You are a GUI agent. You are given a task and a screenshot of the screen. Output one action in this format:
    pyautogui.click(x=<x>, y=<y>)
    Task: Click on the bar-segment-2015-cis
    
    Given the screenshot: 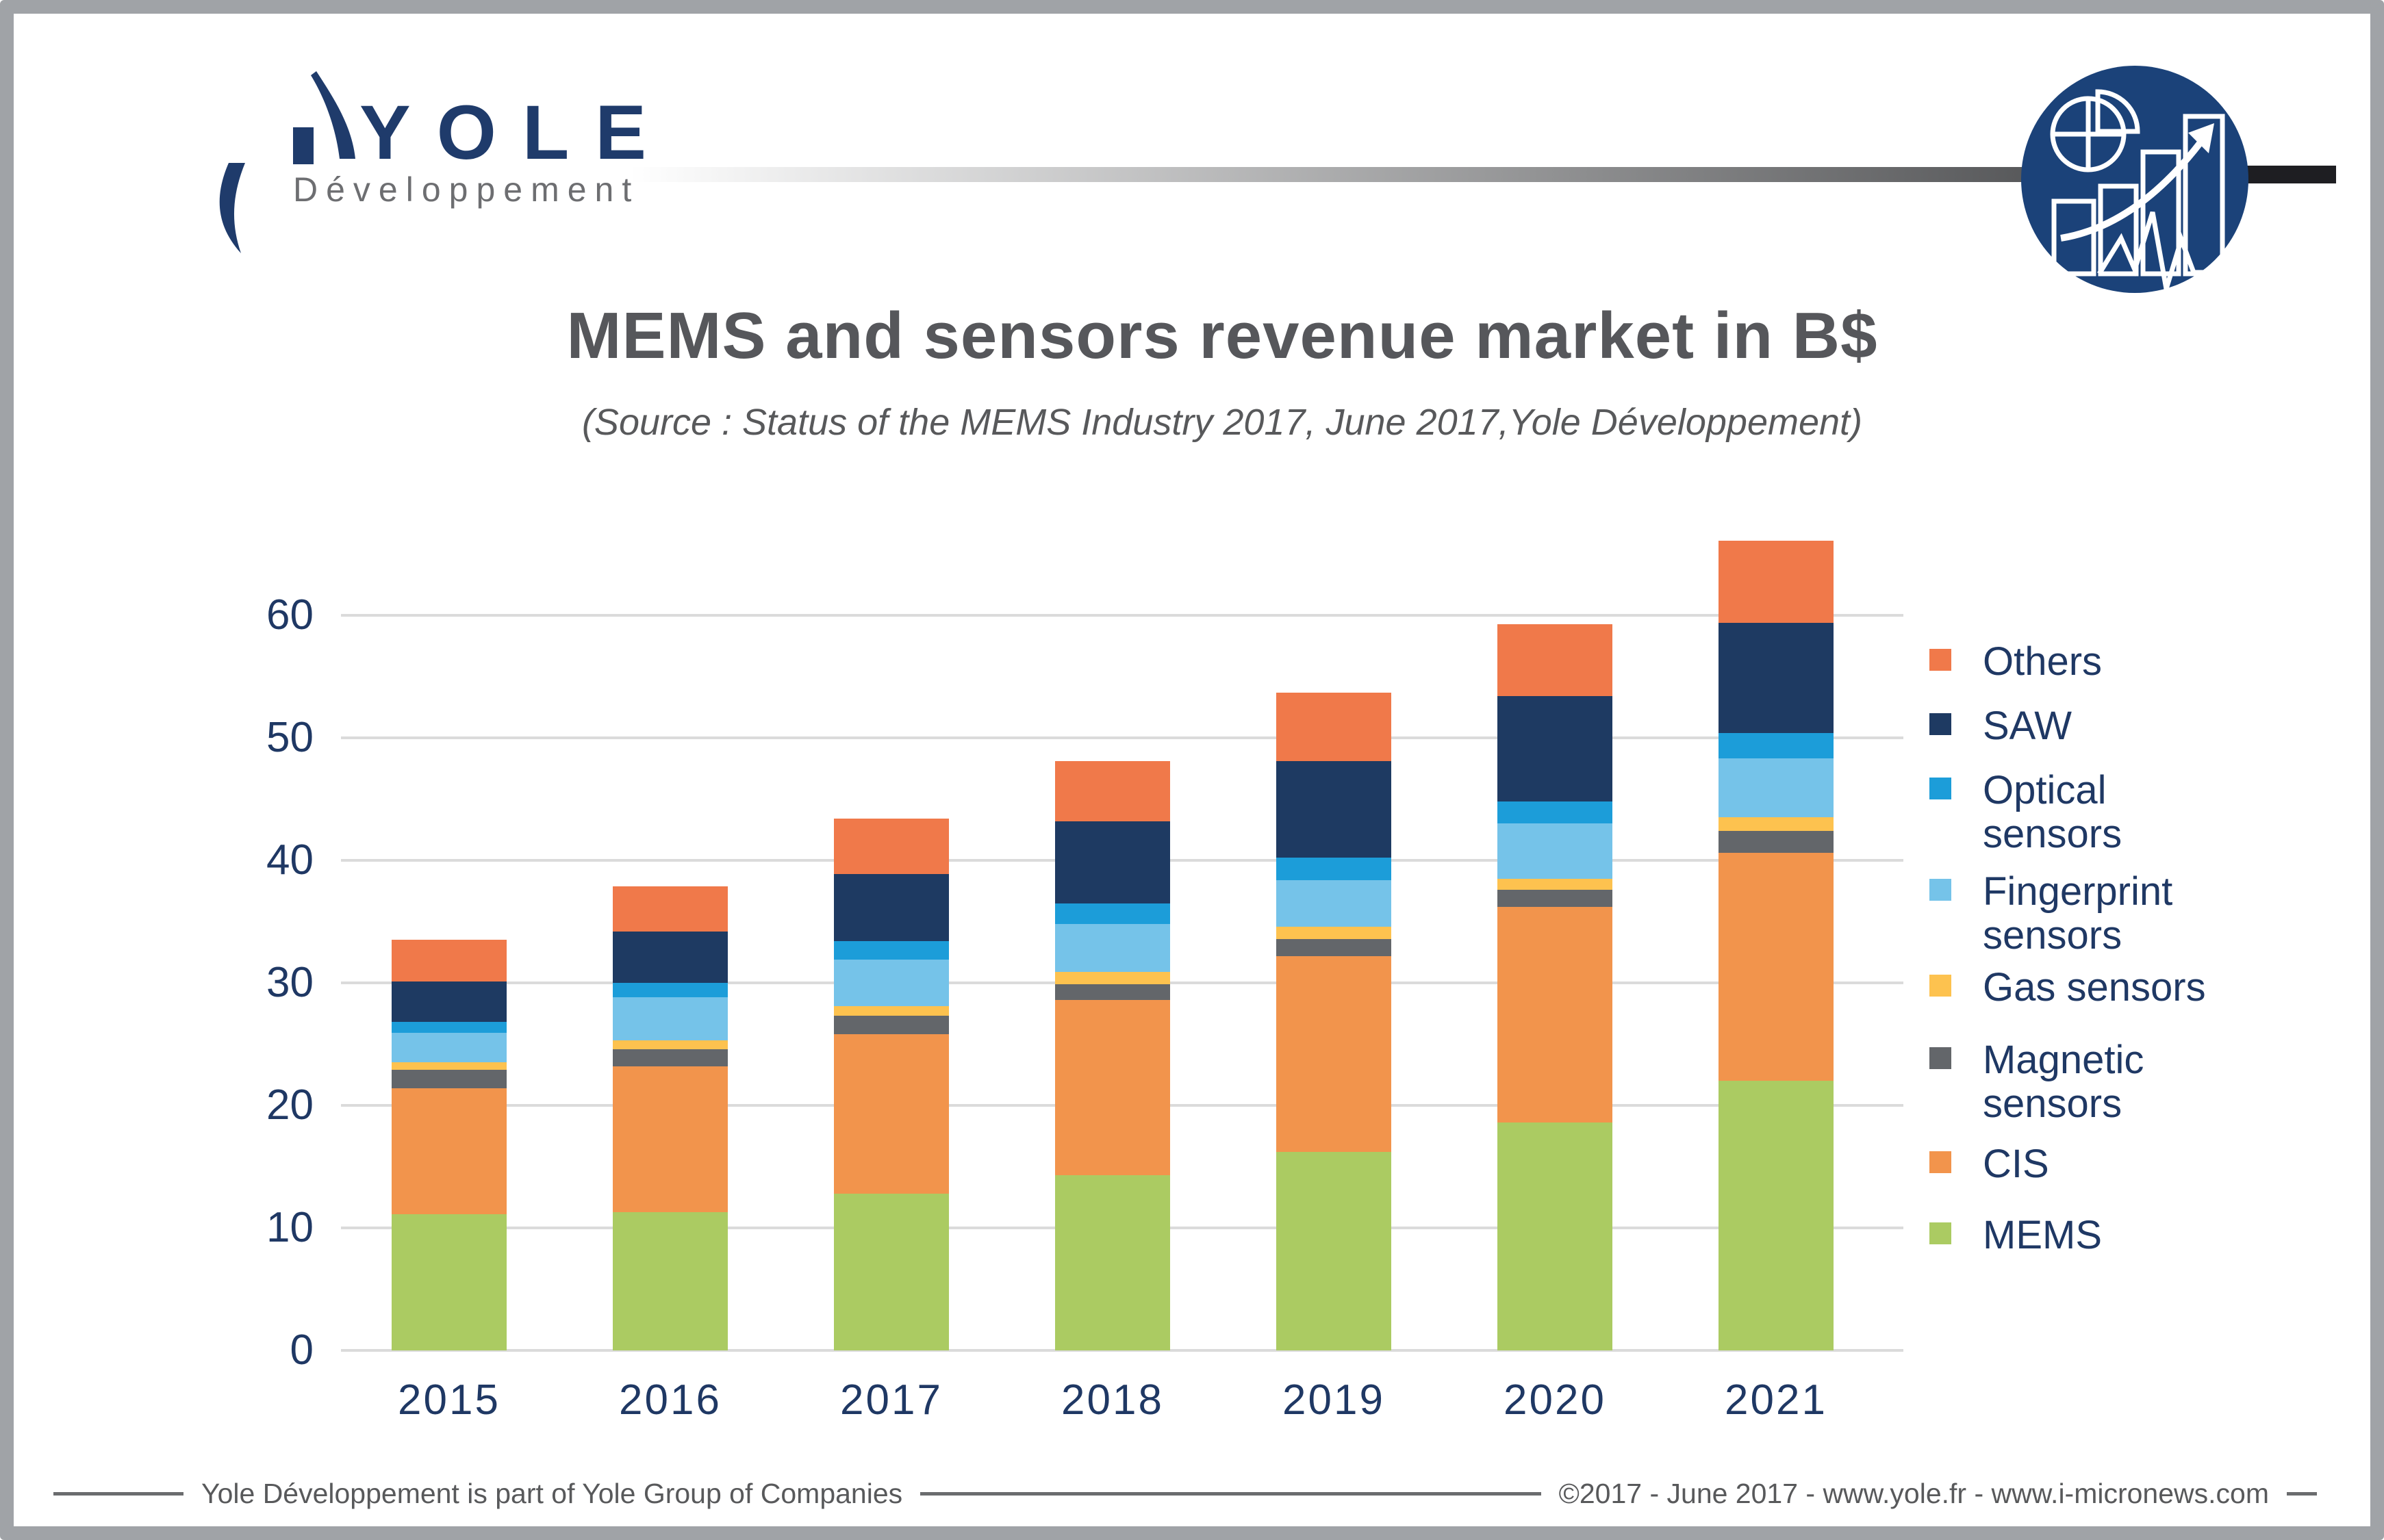 What is the action you would take?
    pyautogui.click(x=449, y=1151)
    